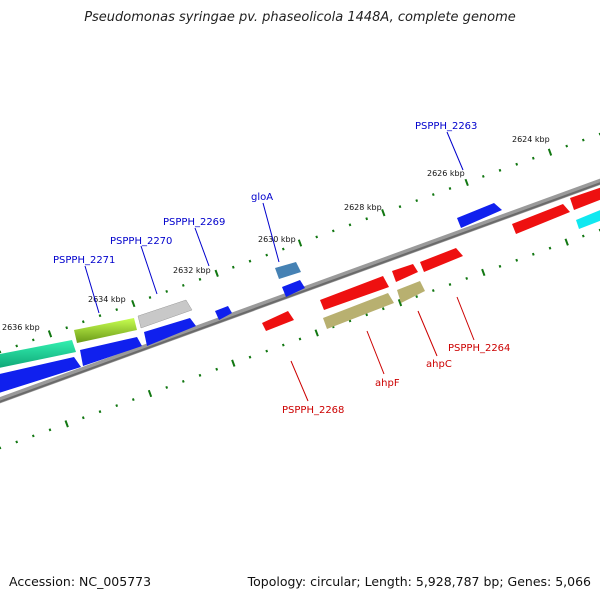 The image size is (600, 600). What do you see at coordinates (141, 241) in the screenshot?
I see `gene-label-pspph-2270: PSPPH_2270` at bounding box center [141, 241].